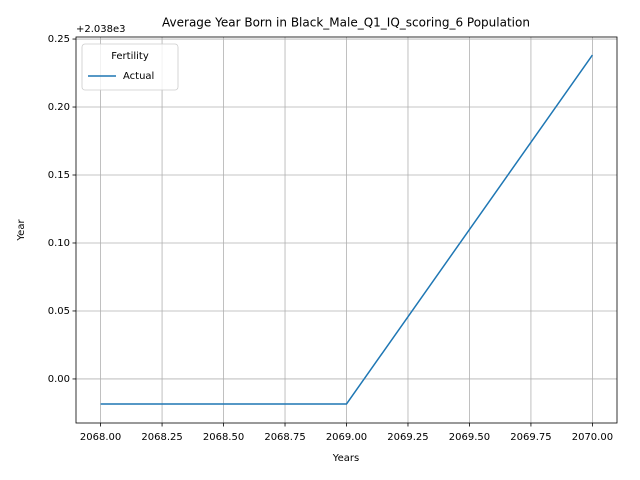 The width and height of the screenshot is (640, 480). I want to click on y-tick-label: 0.05, so click(59, 311).